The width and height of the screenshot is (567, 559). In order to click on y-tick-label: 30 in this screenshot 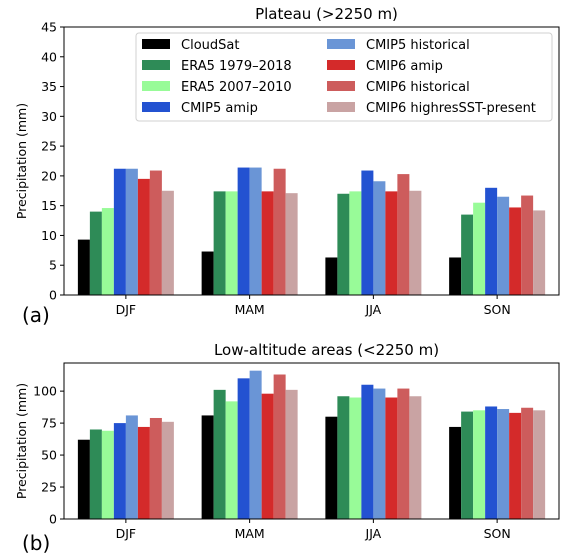, I will do `click(49, 116)`.